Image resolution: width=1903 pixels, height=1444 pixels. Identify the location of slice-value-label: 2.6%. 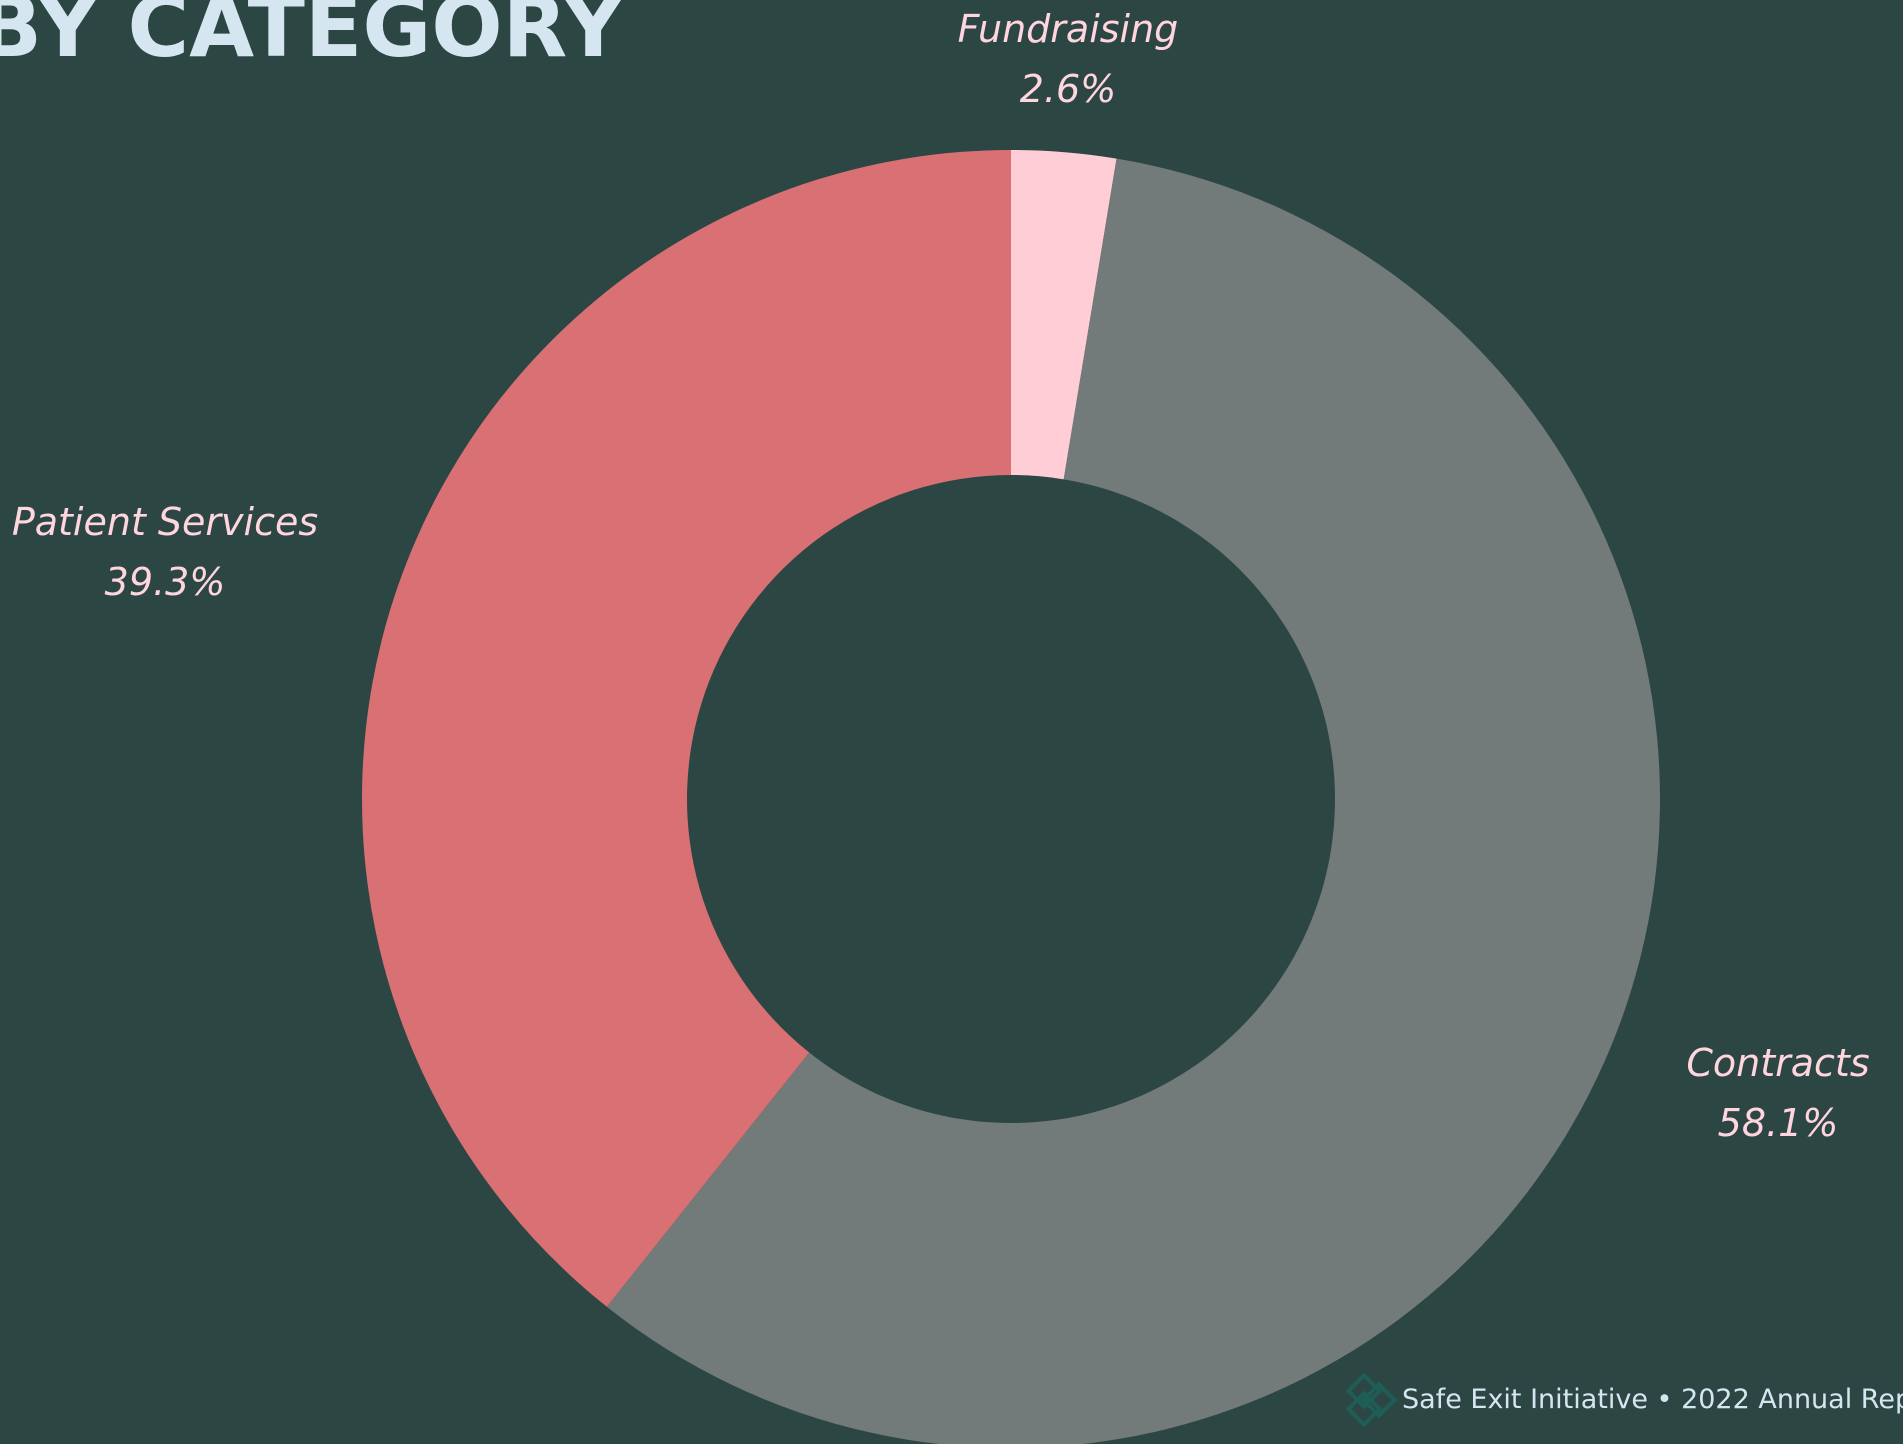
(1068, 89).